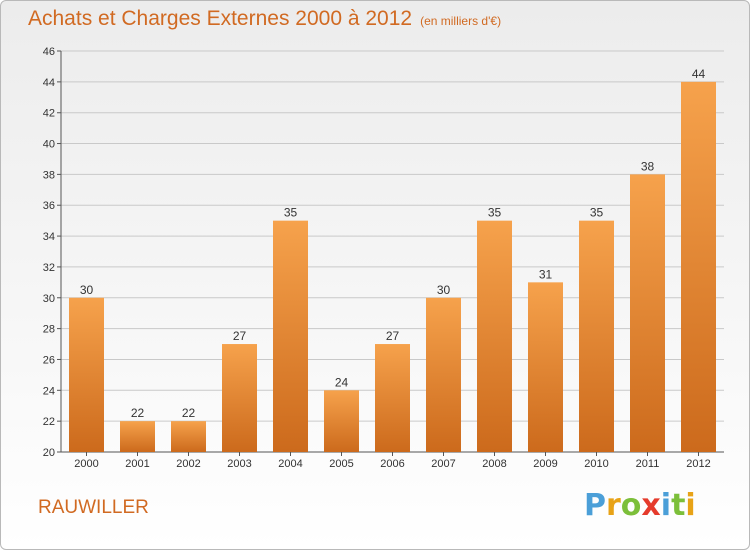 The width and height of the screenshot is (750, 550). What do you see at coordinates (49, 175) in the screenshot?
I see `y-tick-label: 38` at bounding box center [49, 175].